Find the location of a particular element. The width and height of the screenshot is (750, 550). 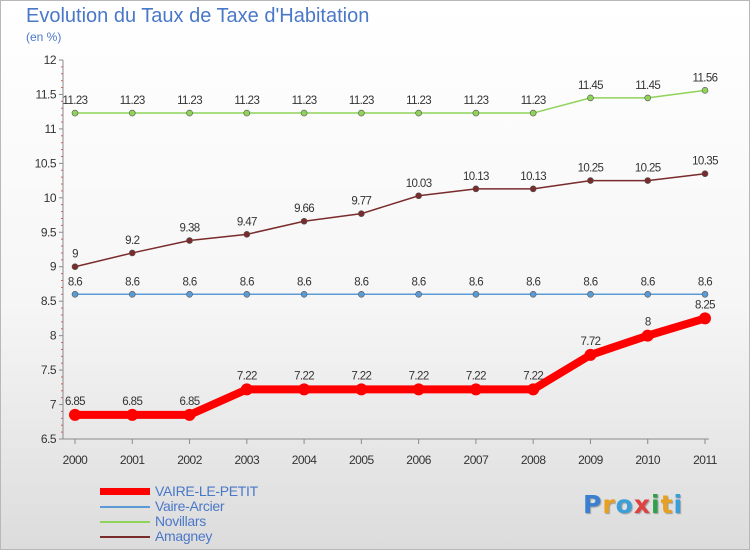

data-label-vaire-arcier-2006: 8.6 is located at coordinates (419, 282).